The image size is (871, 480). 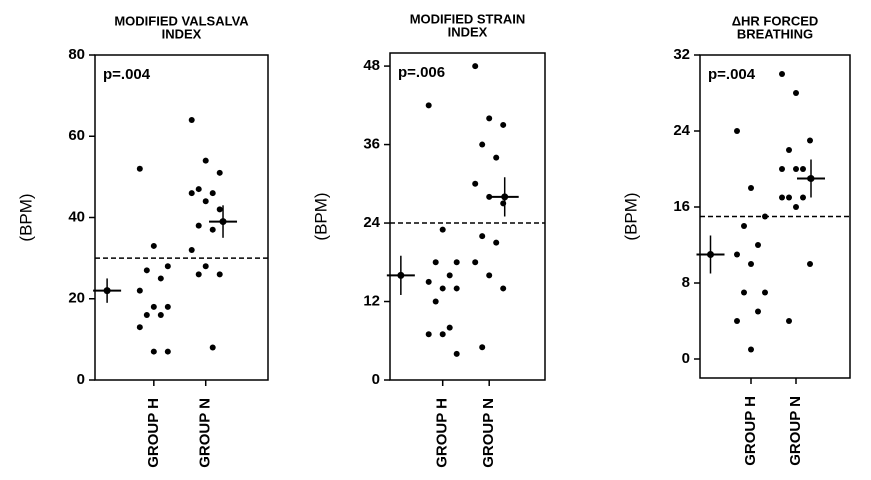 What do you see at coordinates (371, 300) in the screenshot?
I see `y-tick-label: 12` at bounding box center [371, 300].